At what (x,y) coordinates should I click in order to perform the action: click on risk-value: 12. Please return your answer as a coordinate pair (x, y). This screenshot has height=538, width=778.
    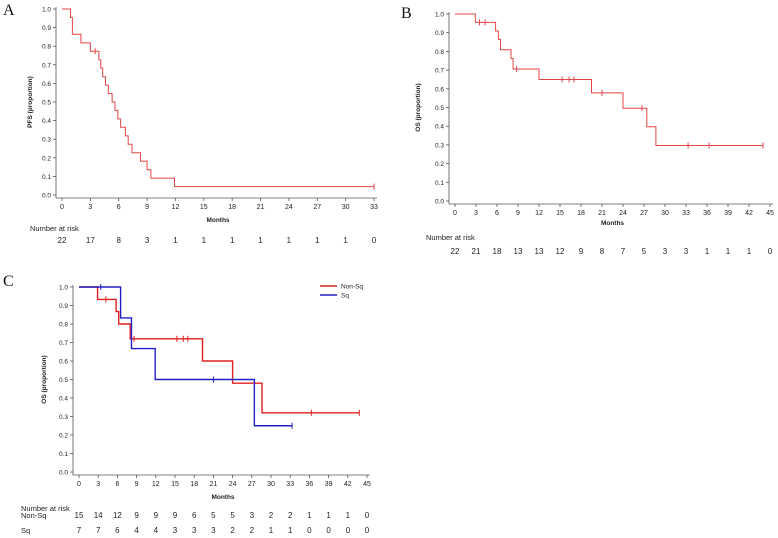
    Looking at the image, I should click on (117, 515).